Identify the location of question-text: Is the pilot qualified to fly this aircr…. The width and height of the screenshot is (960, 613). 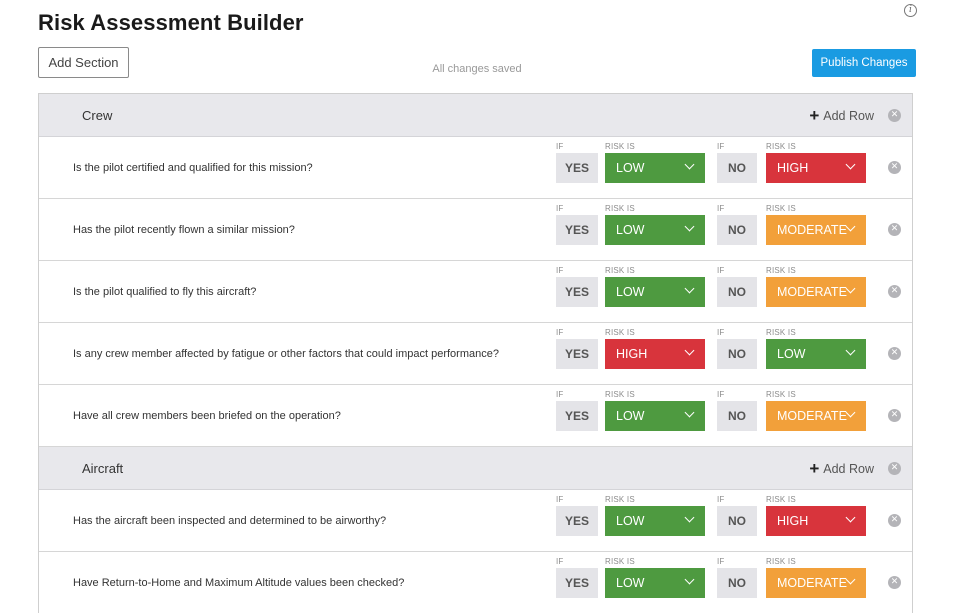
(165, 292).